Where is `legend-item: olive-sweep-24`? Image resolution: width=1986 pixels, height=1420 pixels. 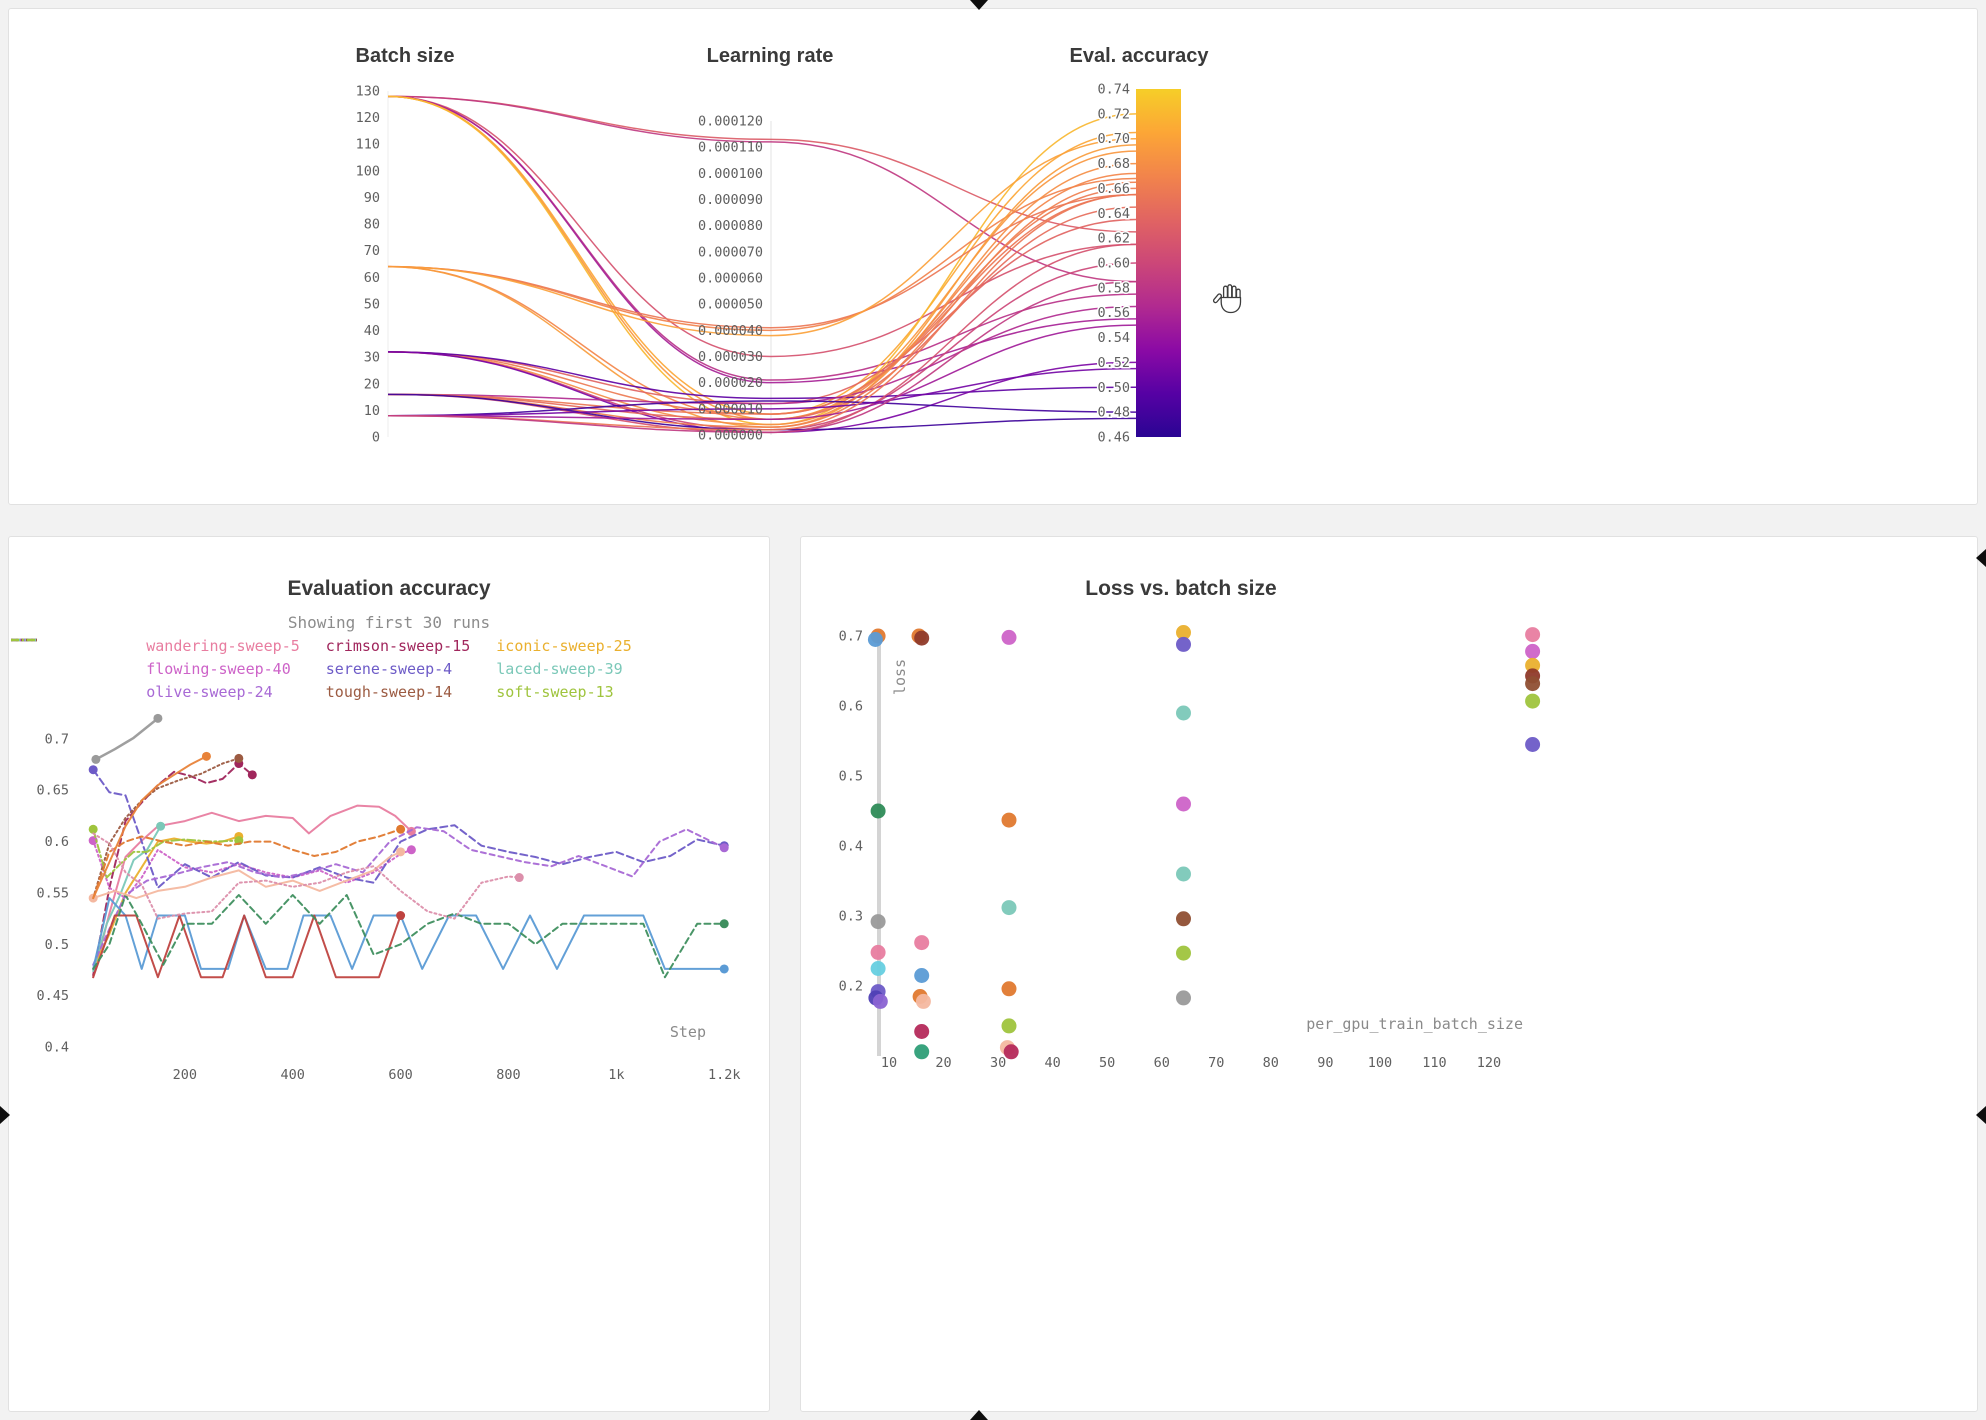
legend-item: olive-sweep-24 is located at coordinates (155, 670).